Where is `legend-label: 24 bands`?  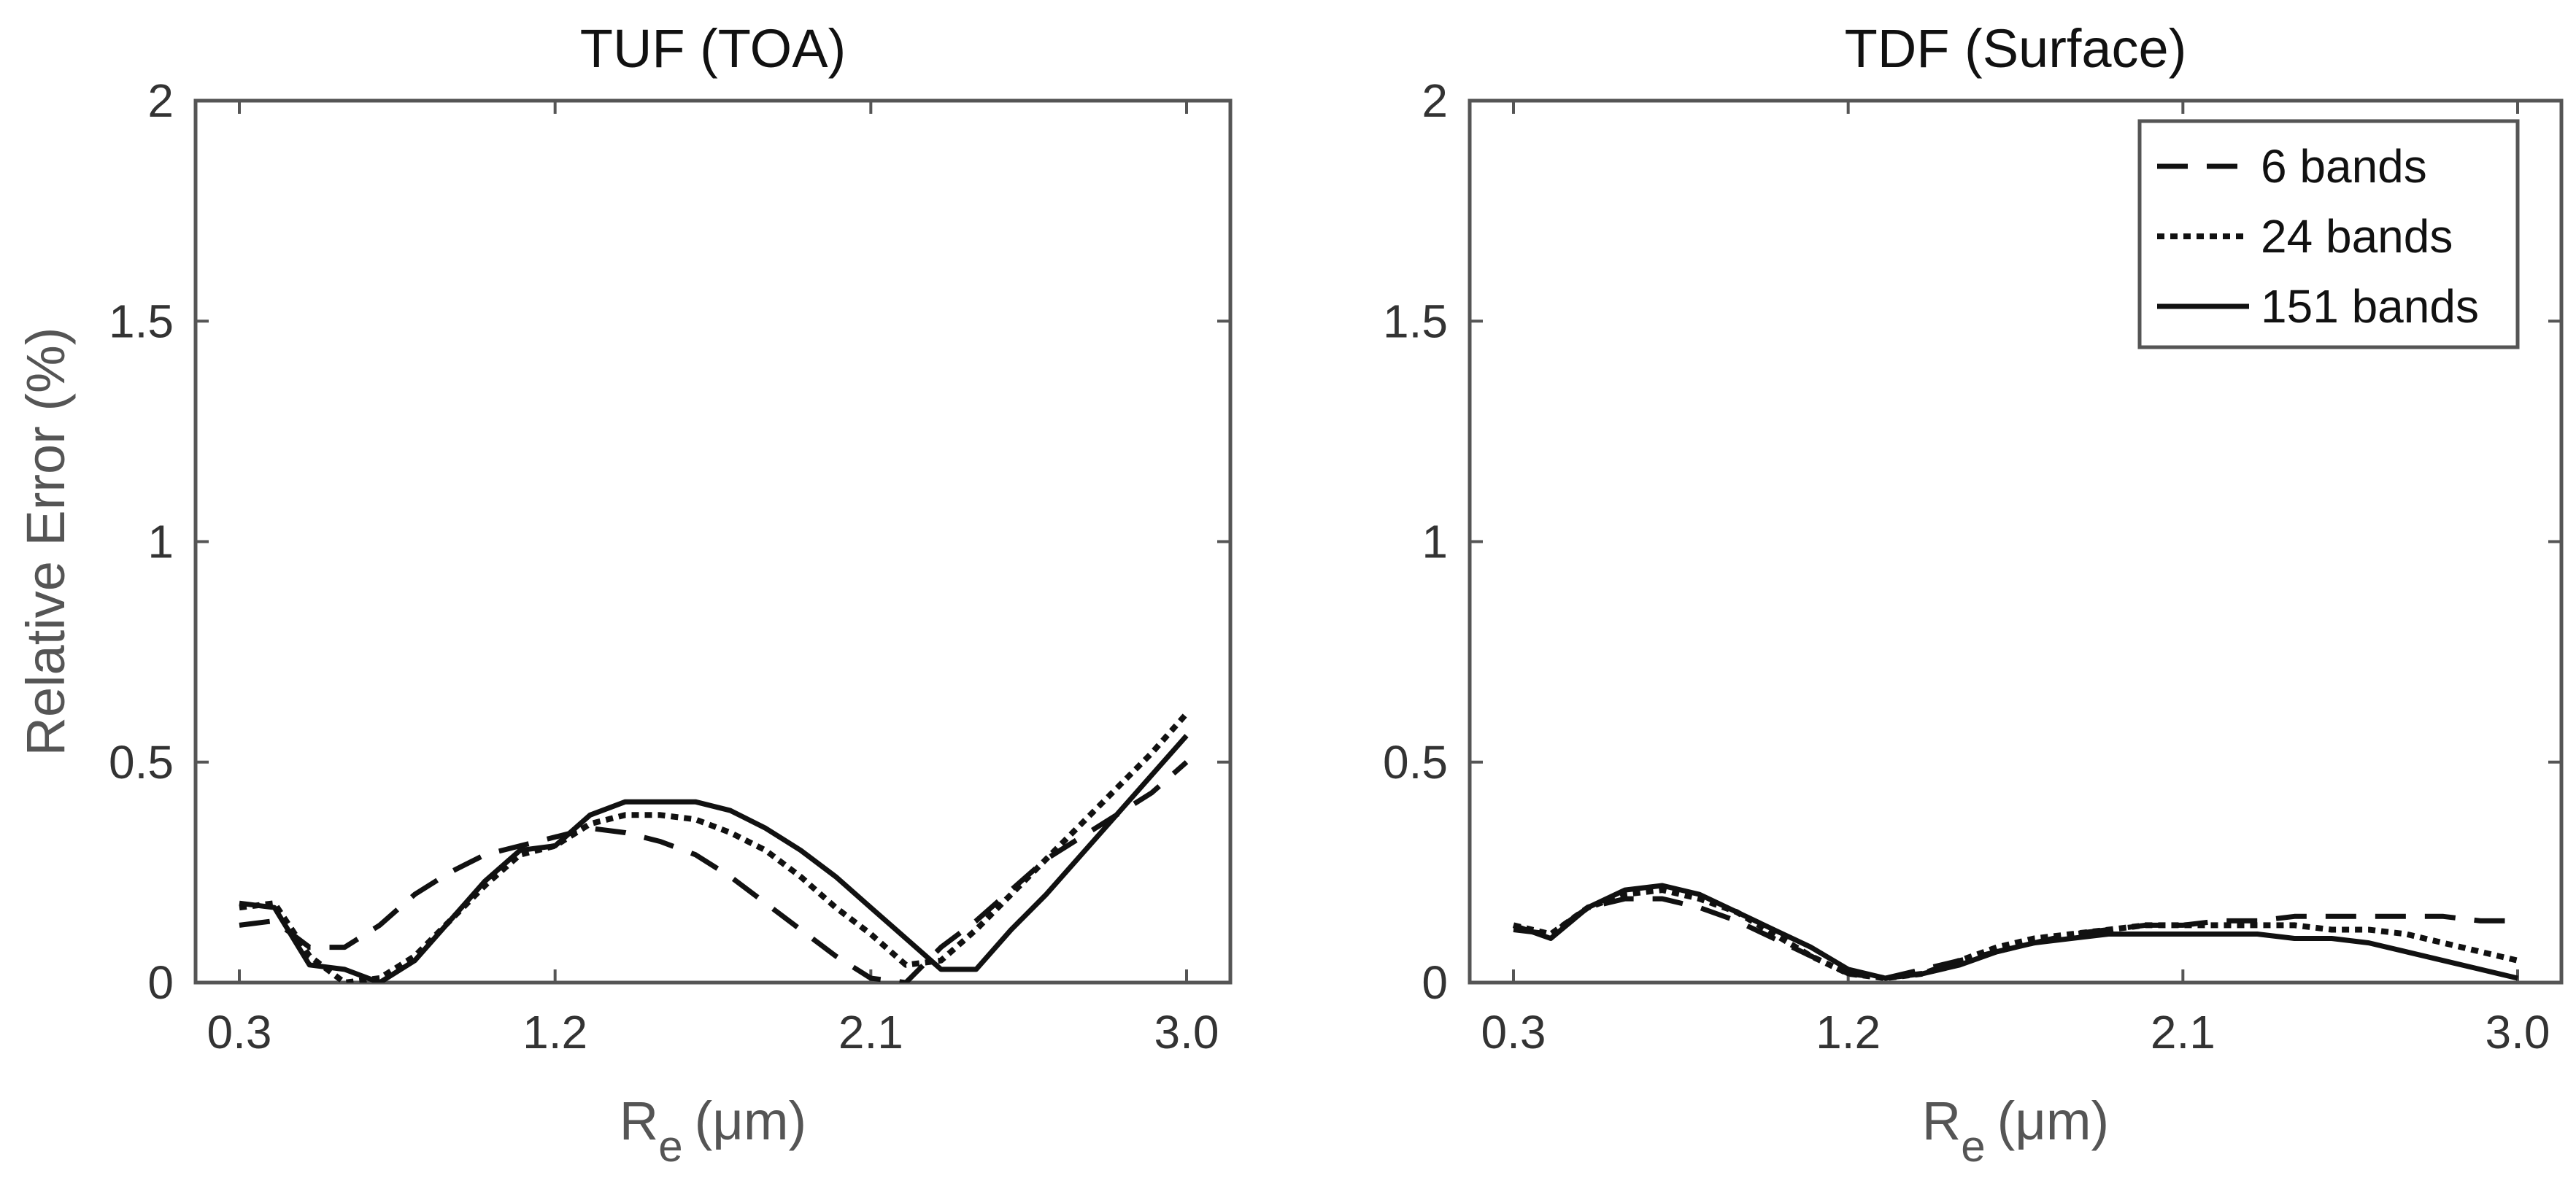
legend-label: 24 bands is located at coordinates (2357, 236).